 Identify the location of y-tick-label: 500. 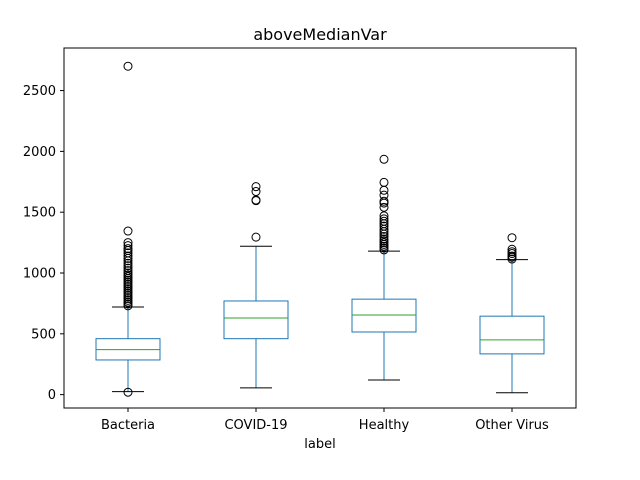
(43, 334).